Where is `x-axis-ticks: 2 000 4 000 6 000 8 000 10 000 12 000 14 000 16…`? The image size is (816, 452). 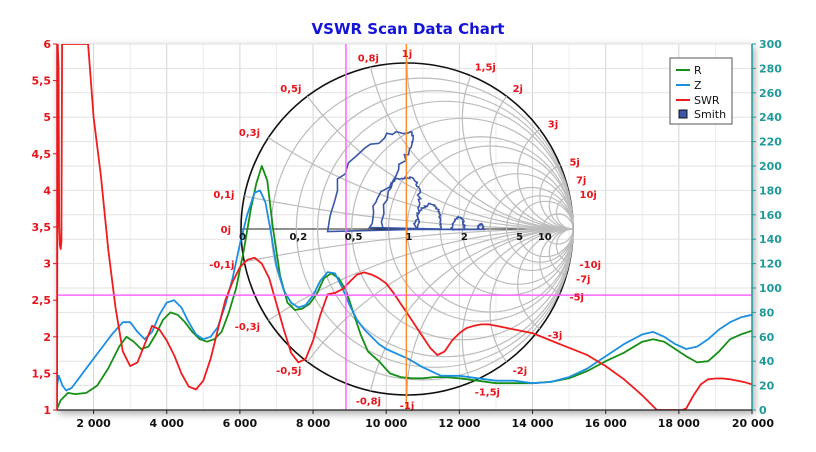
x-axis-ticks: 2 000 4 000 6 000 8 000 10 000 12 000 14 000 16… is located at coordinates (425, 420).